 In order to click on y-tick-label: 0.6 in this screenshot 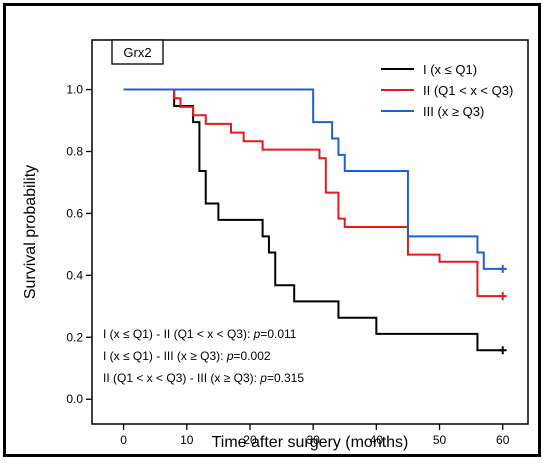, I will do `click(74, 213)`.